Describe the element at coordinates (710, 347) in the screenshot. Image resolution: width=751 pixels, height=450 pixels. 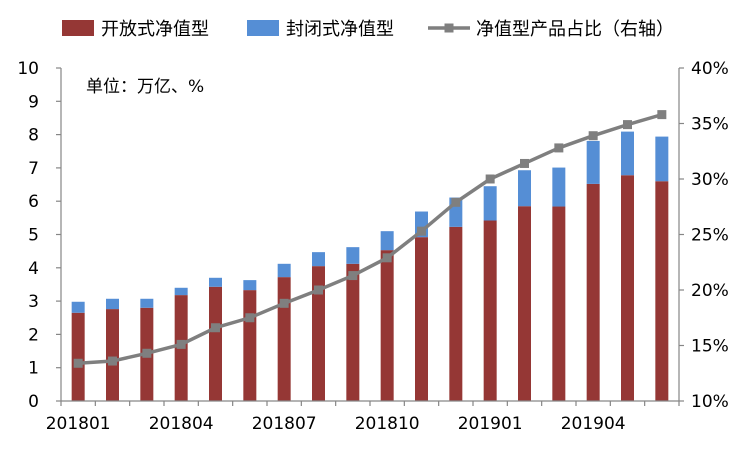
I see `y-right-tick-label: 15%` at that location.